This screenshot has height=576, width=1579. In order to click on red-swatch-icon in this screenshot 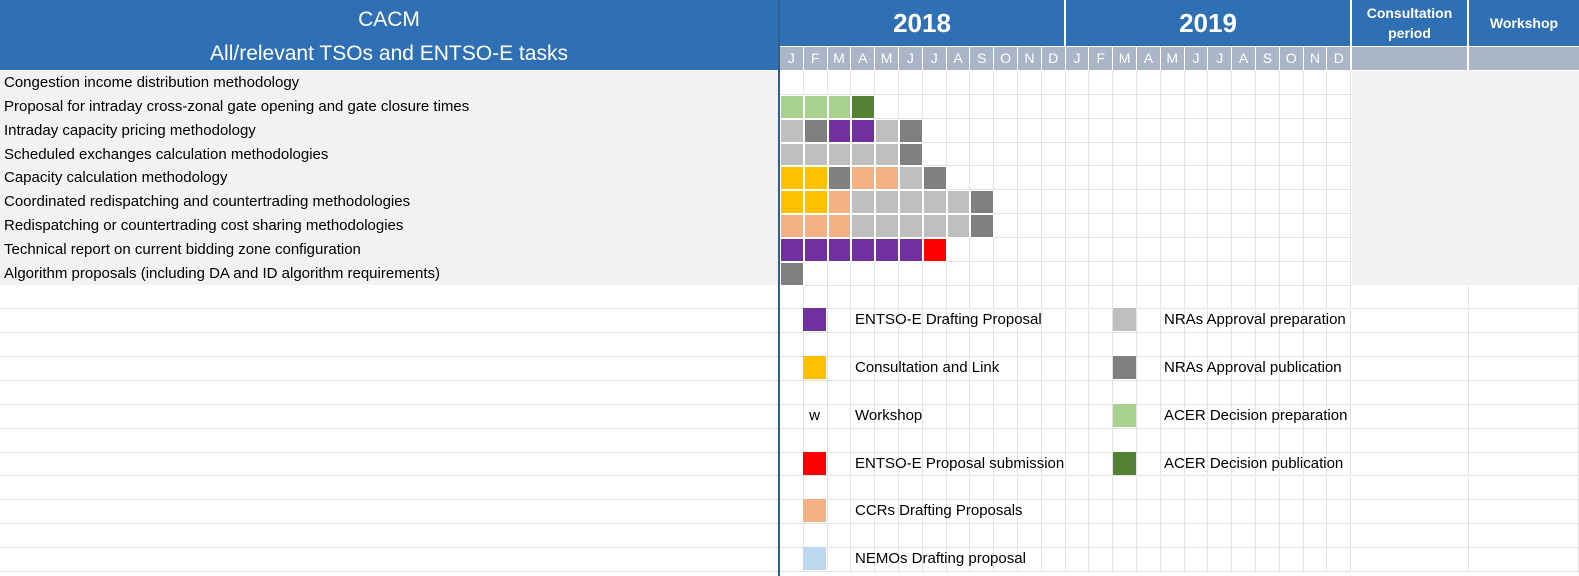, I will do `click(814, 463)`.